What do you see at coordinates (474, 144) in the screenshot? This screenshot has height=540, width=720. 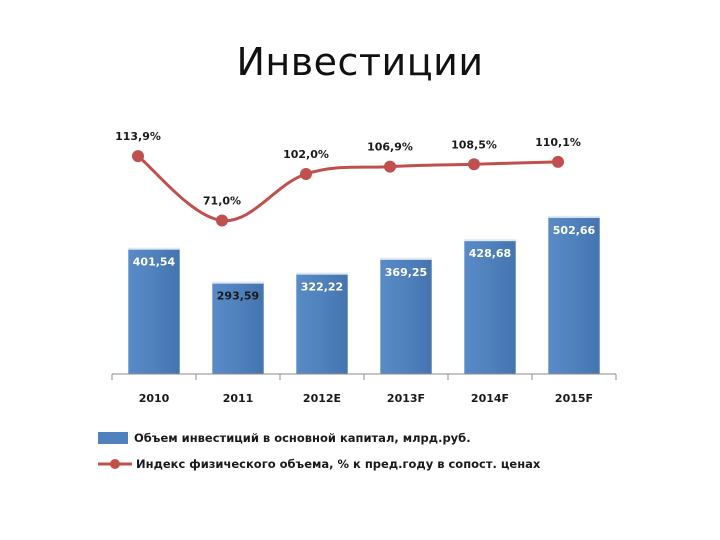 I see `line-value-label: 108,5%` at bounding box center [474, 144].